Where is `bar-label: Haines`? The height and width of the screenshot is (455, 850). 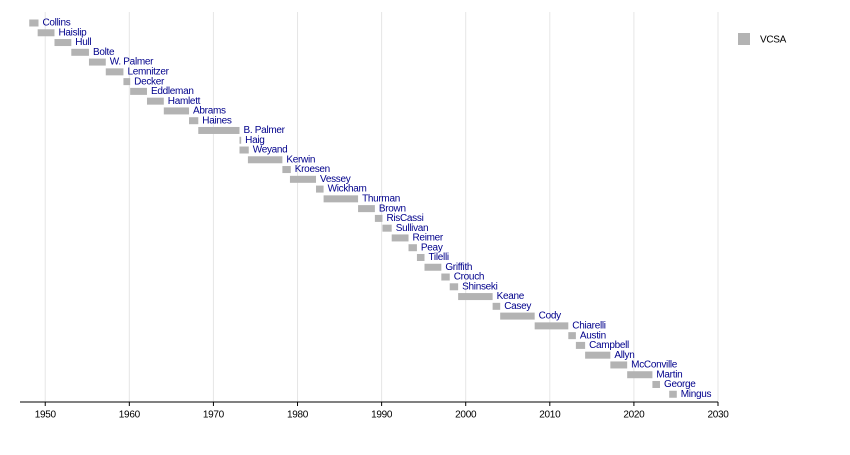 bar-label: Haines is located at coordinates (217, 120).